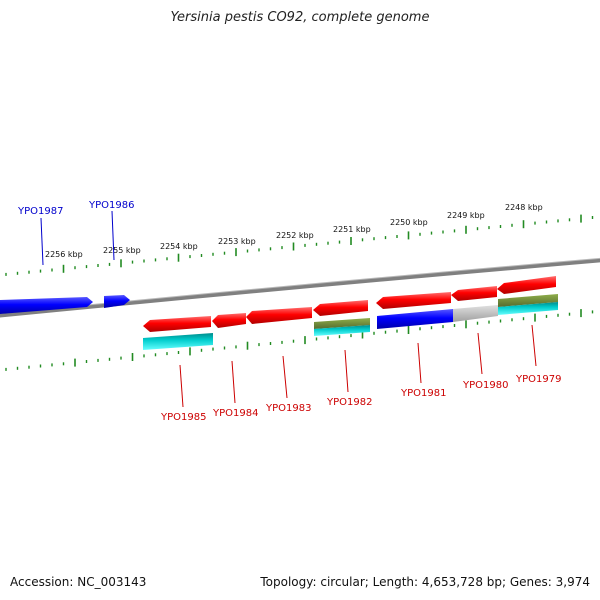  What do you see at coordinates (229, 320) in the screenshot?
I see `gene-arrow-ypo1984` at bounding box center [229, 320].